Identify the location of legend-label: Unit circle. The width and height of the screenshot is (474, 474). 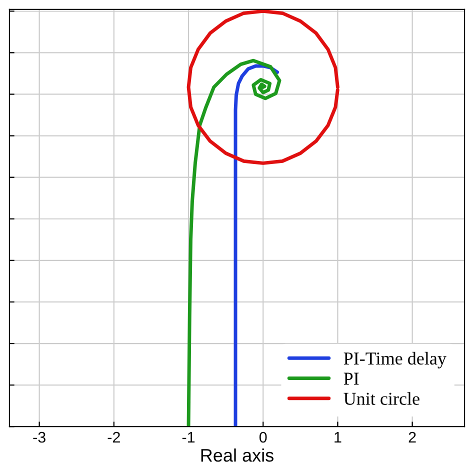
(382, 398).